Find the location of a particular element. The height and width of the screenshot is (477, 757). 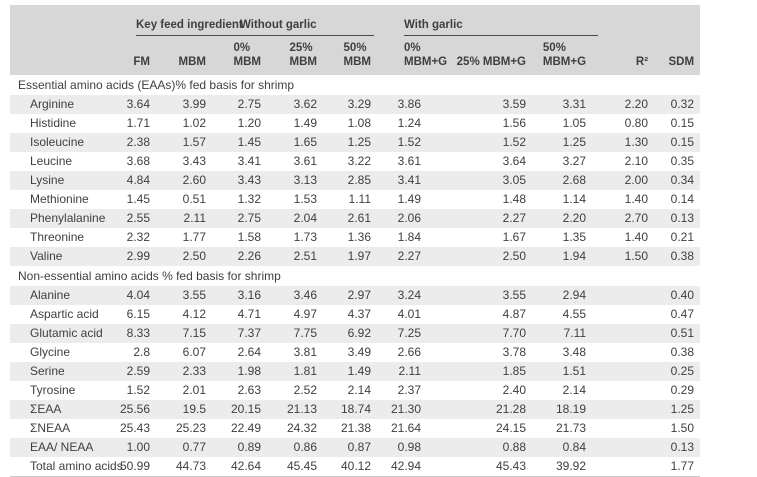

value-cell: 3.64 is located at coordinates (138, 104).